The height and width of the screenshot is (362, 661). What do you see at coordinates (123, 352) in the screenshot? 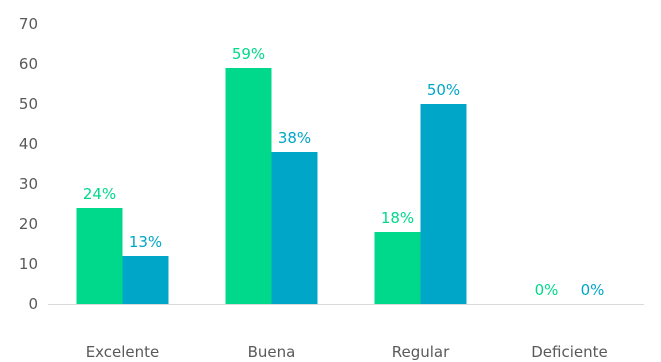
I see `x-category-label: Excelente` at bounding box center [123, 352].